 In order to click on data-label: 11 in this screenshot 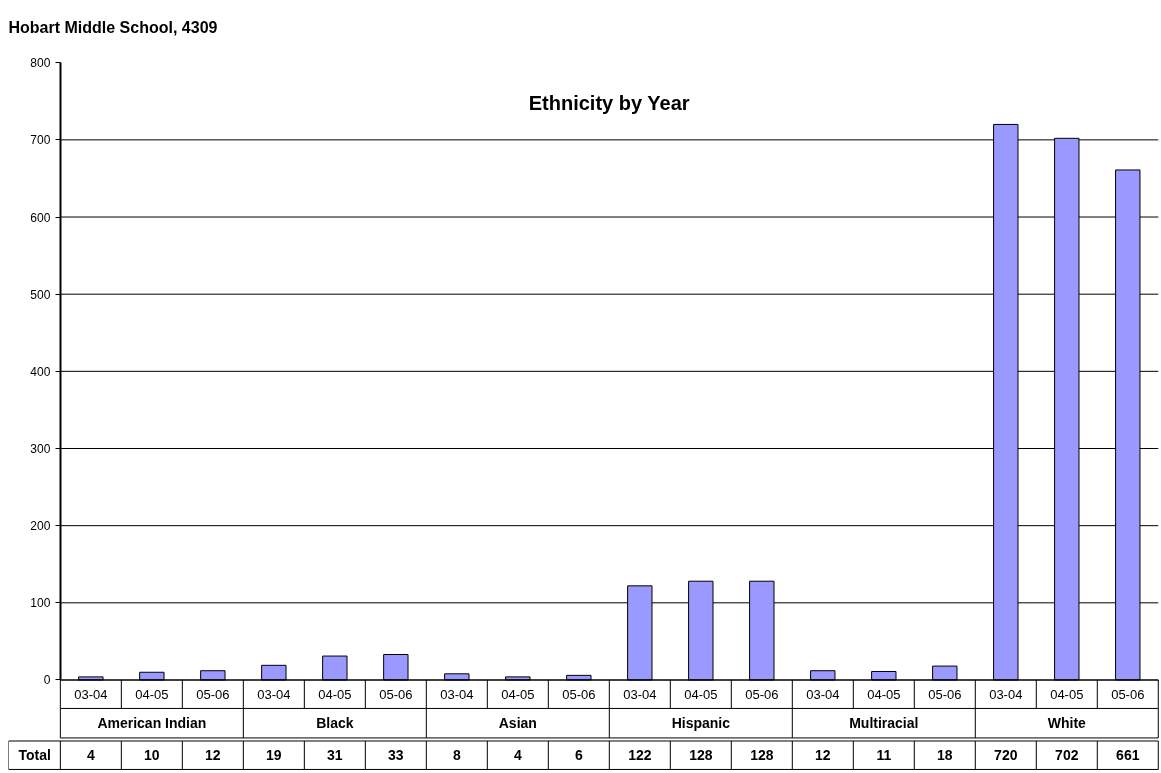, I will do `click(884, 755)`.